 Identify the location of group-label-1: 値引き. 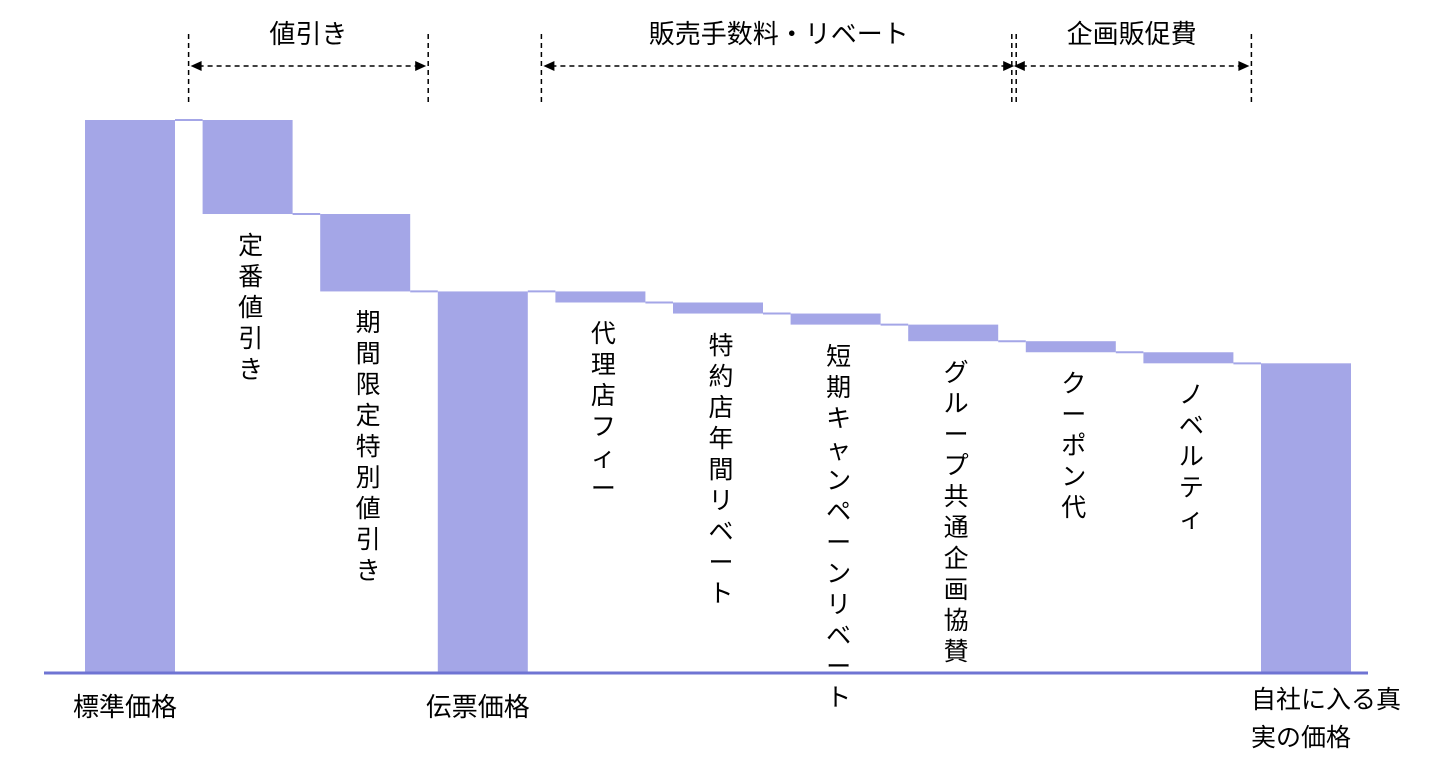
(308, 35).